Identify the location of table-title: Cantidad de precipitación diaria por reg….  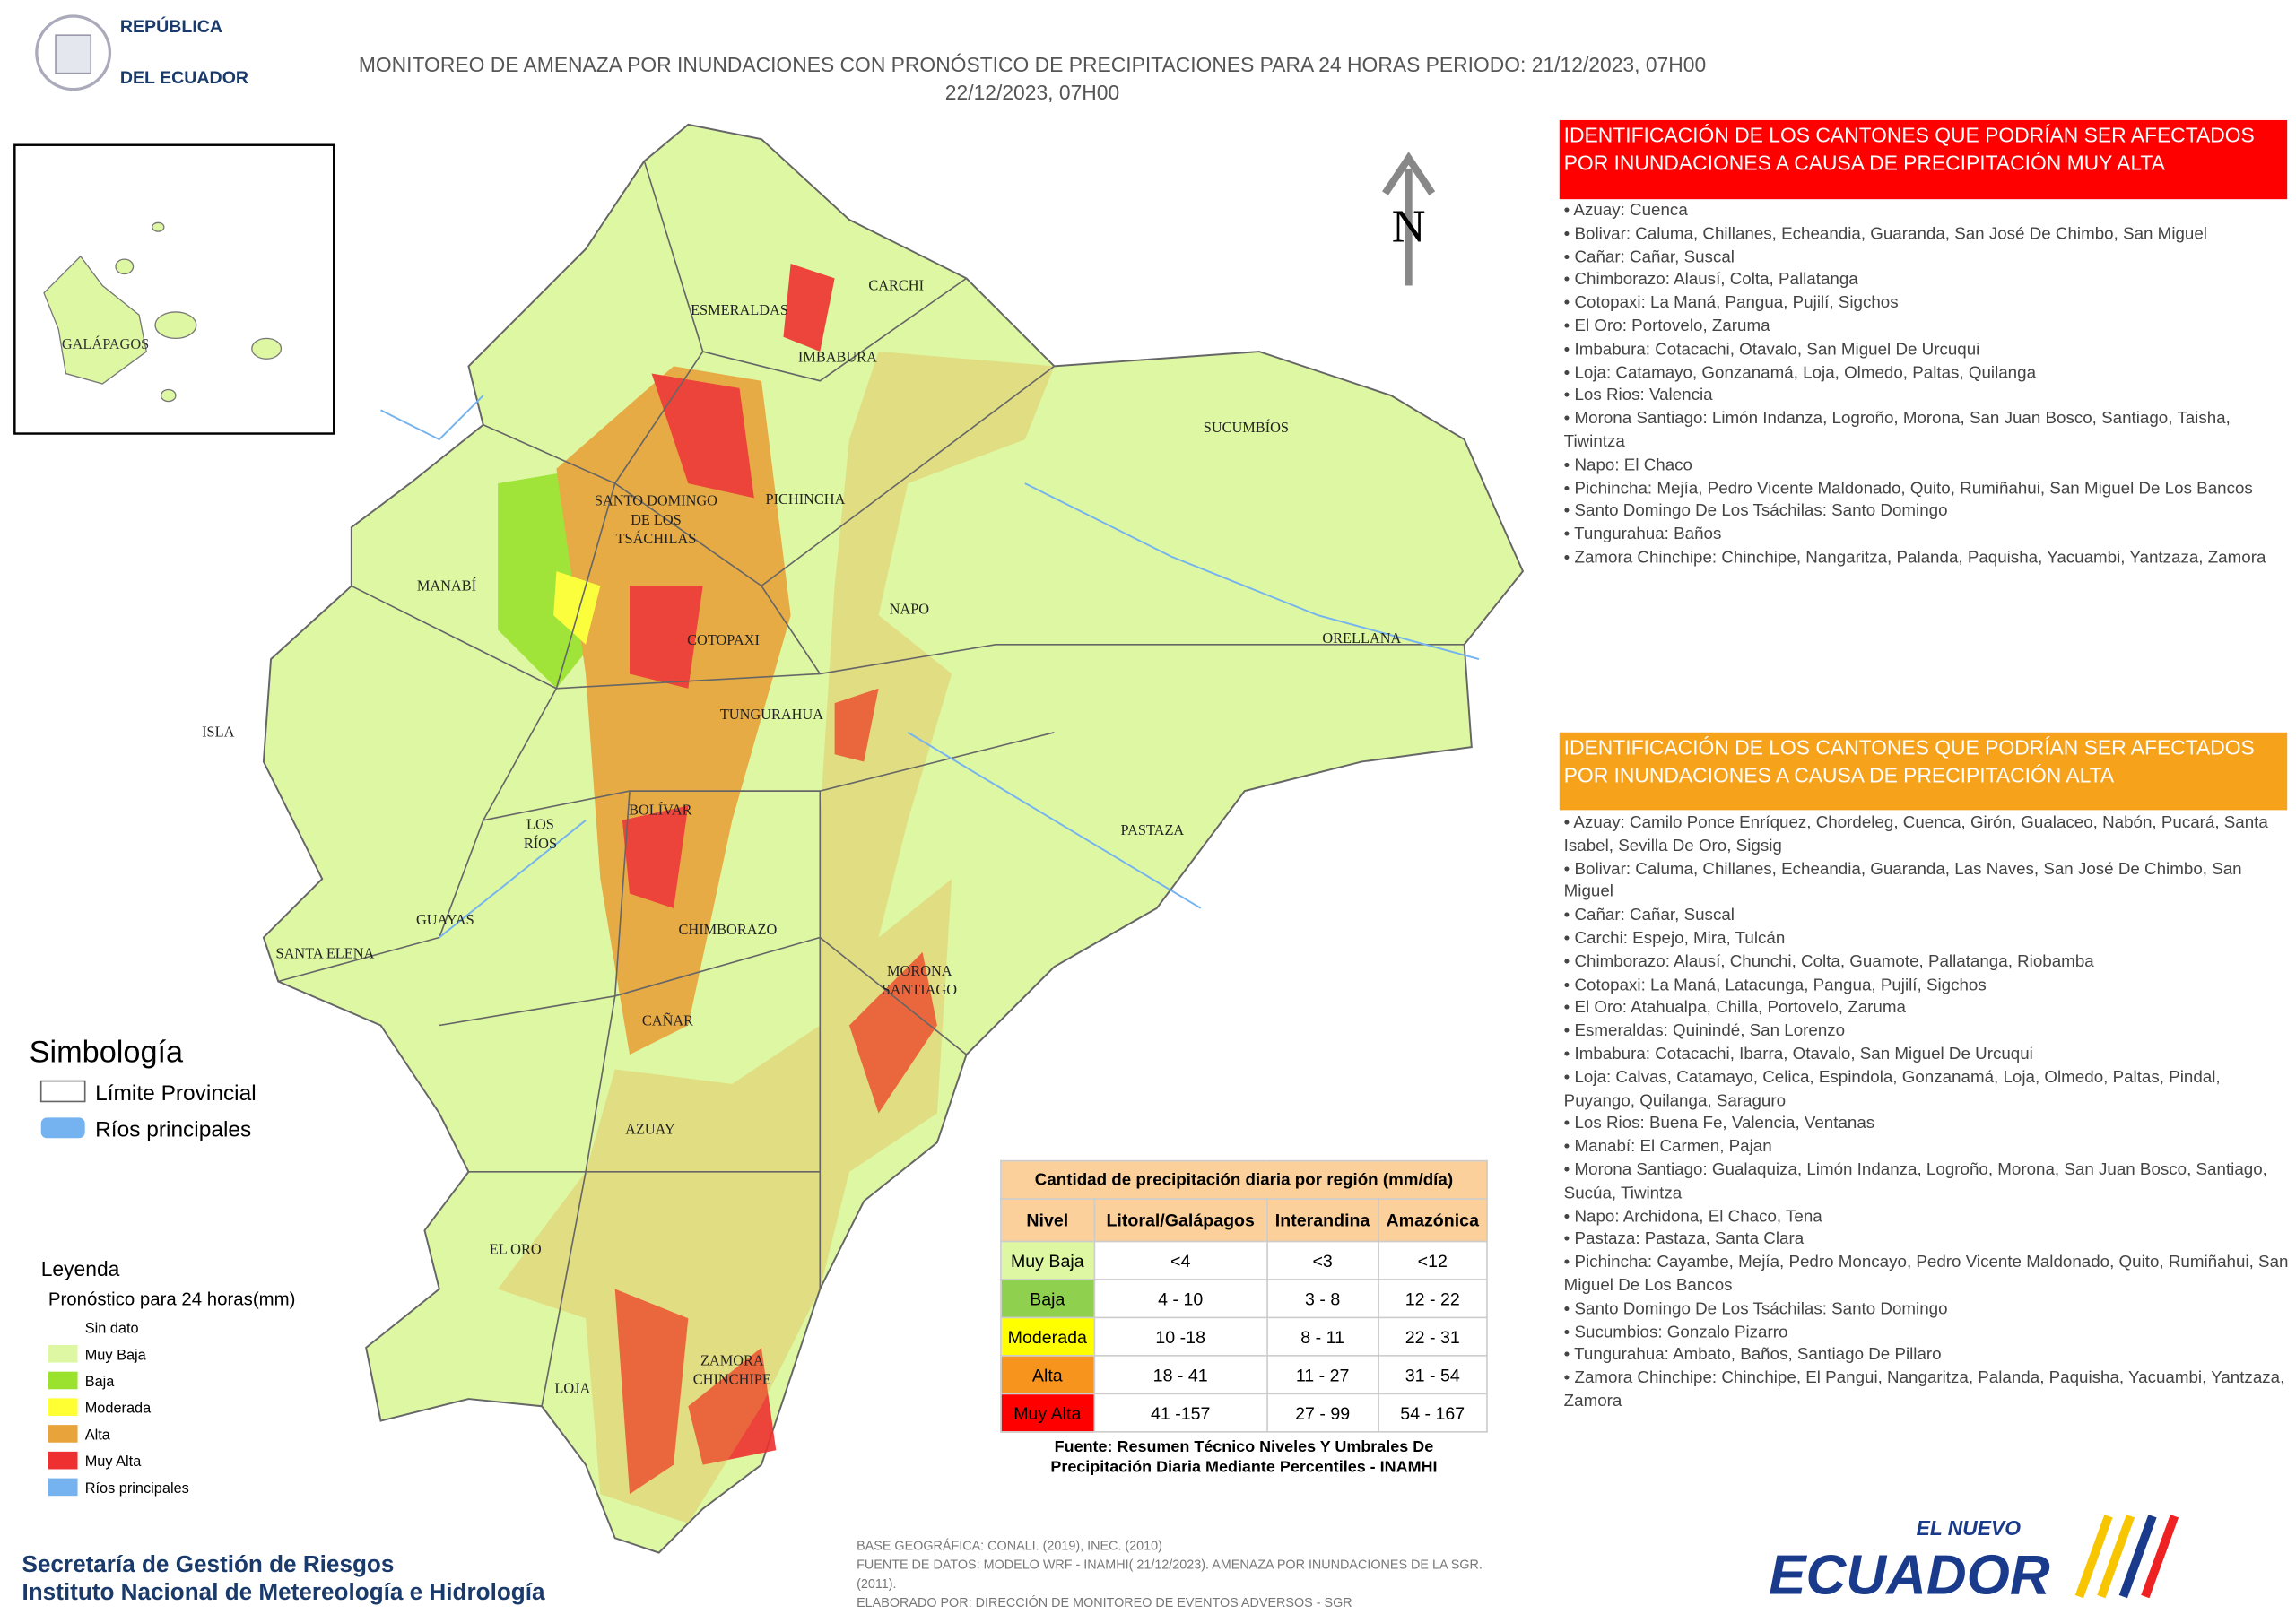
(1244, 1179).